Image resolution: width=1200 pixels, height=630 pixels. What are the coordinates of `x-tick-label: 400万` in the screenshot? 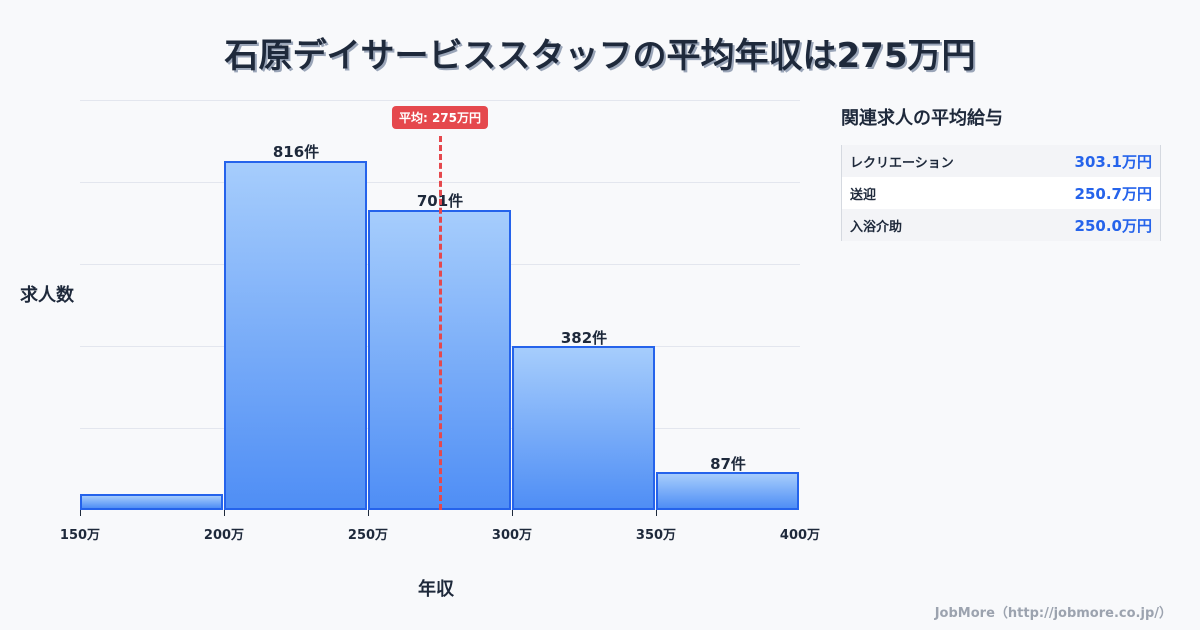 It's located at (800, 535).